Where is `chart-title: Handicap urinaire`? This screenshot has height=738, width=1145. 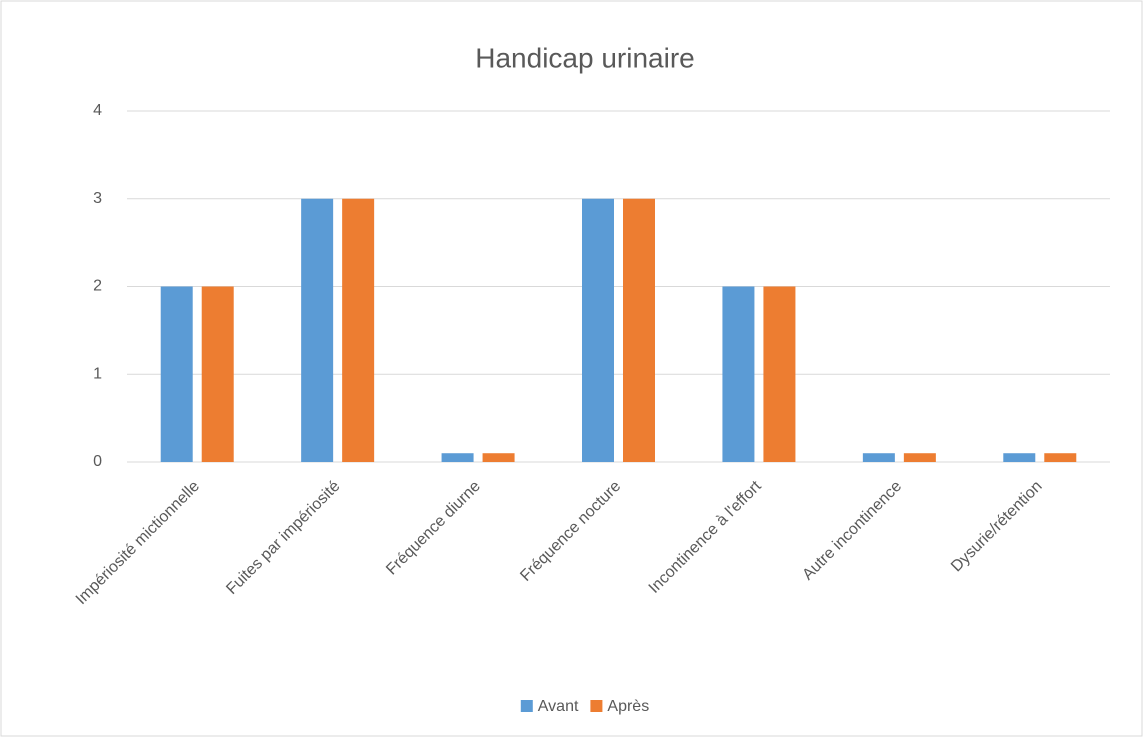
chart-title: Handicap urinaire is located at coordinates (584, 57).